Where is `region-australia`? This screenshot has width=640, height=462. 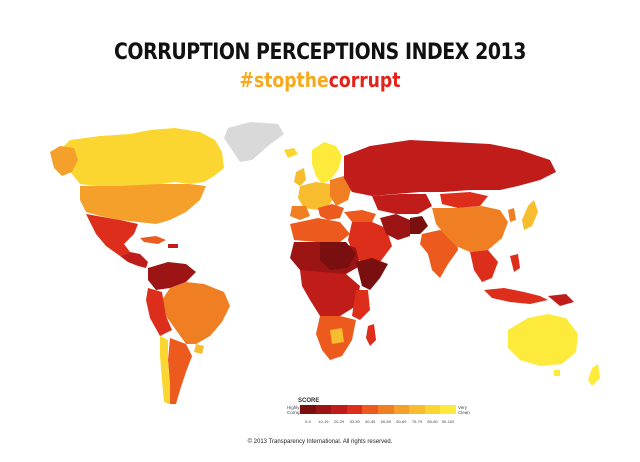
region-australia is located at coordinates (543, 340).